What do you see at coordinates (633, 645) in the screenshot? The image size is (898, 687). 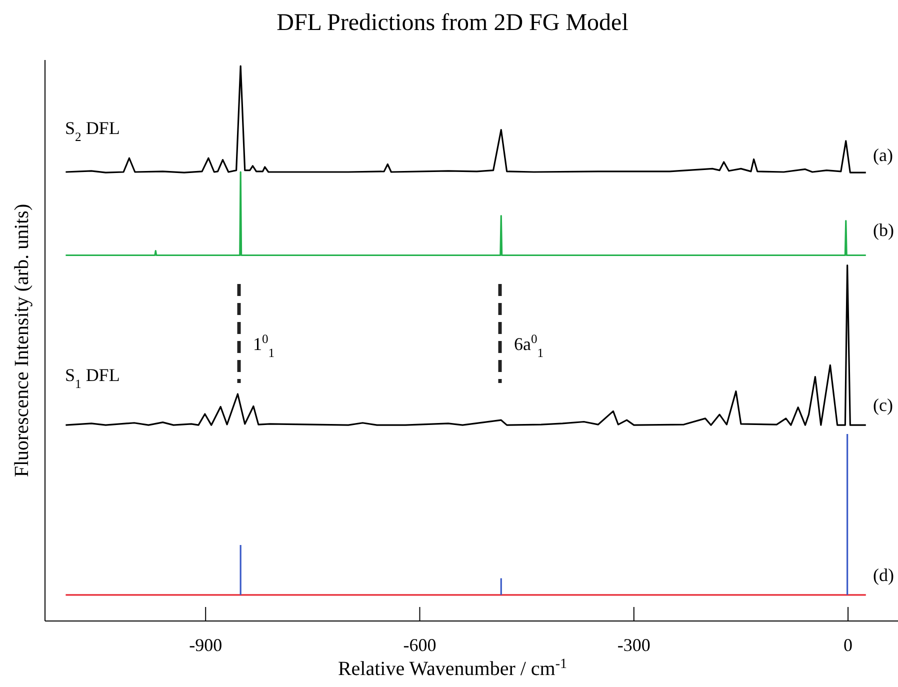 I see `x-tick-label: -300` at bounding box center [633, 645].